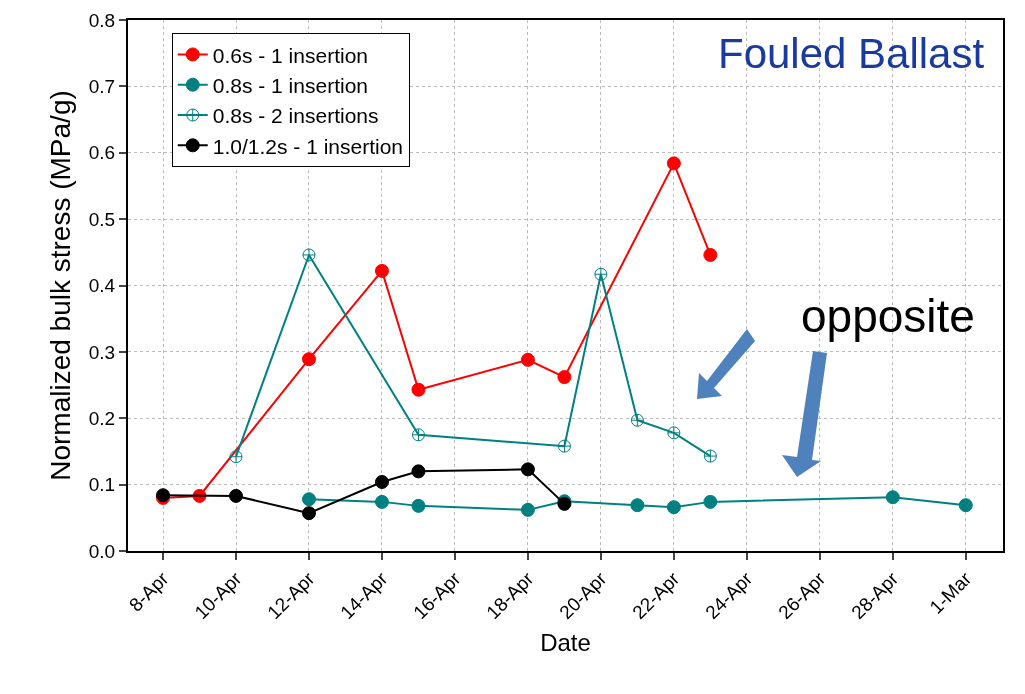 This screenshot has height=694, width=1025. I want to click on y-tick-label: 0.0, so click(102, 551).